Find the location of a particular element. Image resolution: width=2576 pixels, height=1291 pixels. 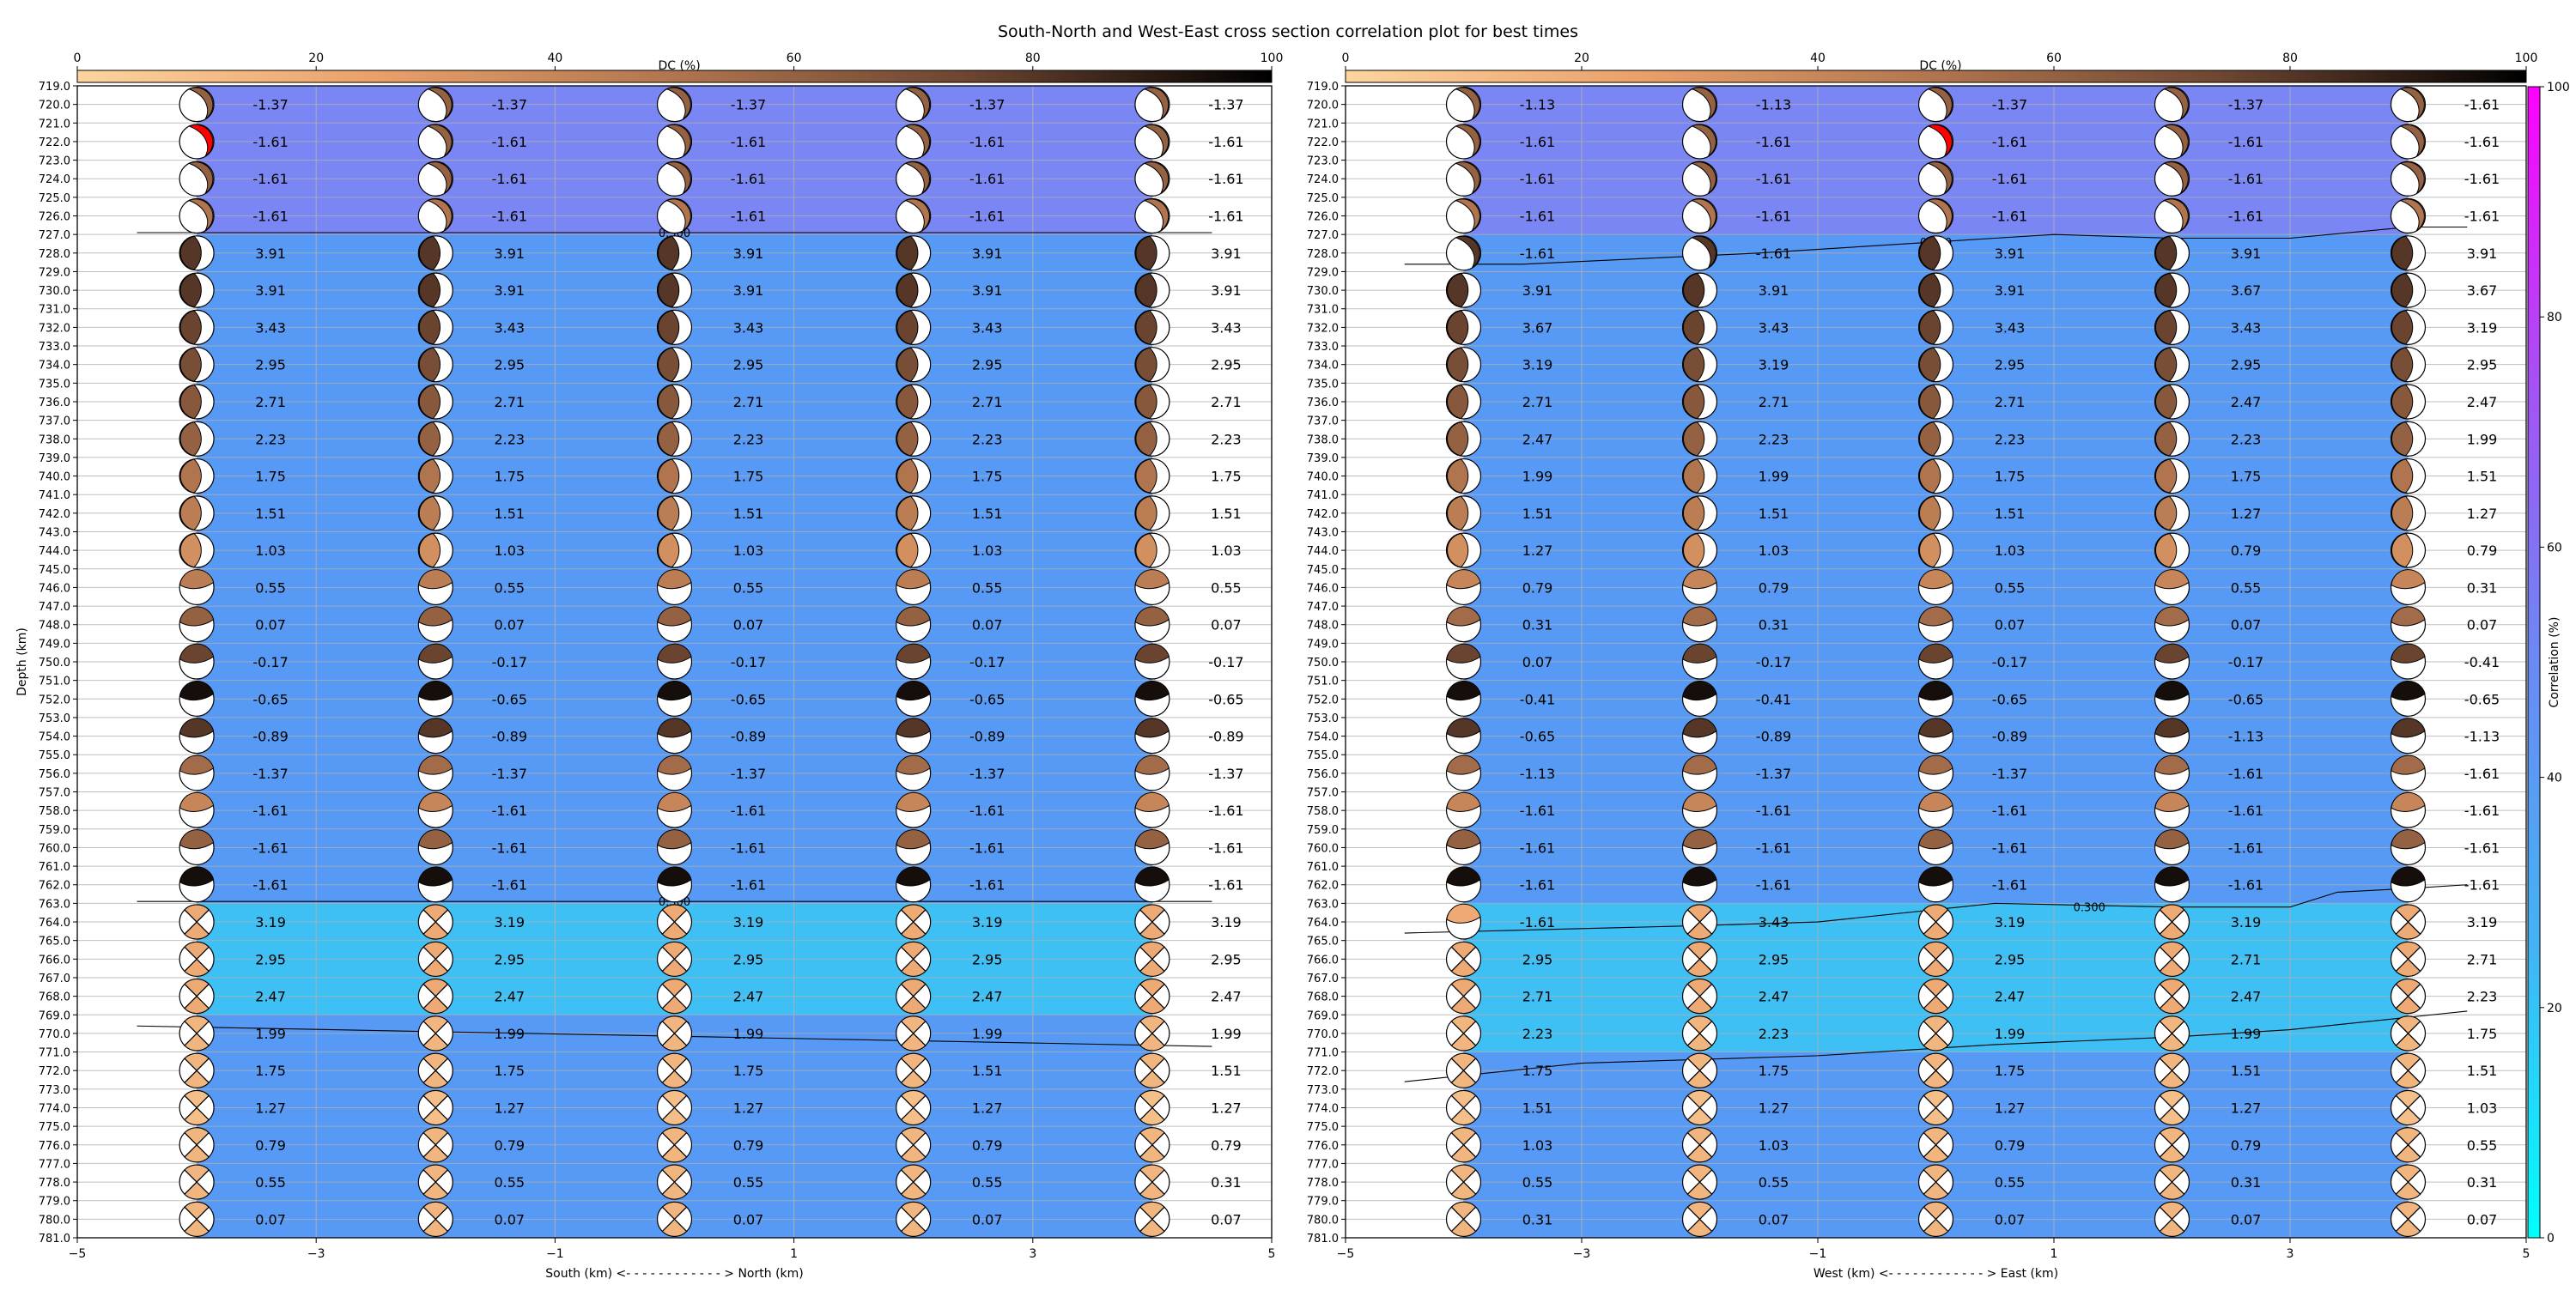

dc-colorbar-tick-label: 0 is located at coordinates (1346, 58).